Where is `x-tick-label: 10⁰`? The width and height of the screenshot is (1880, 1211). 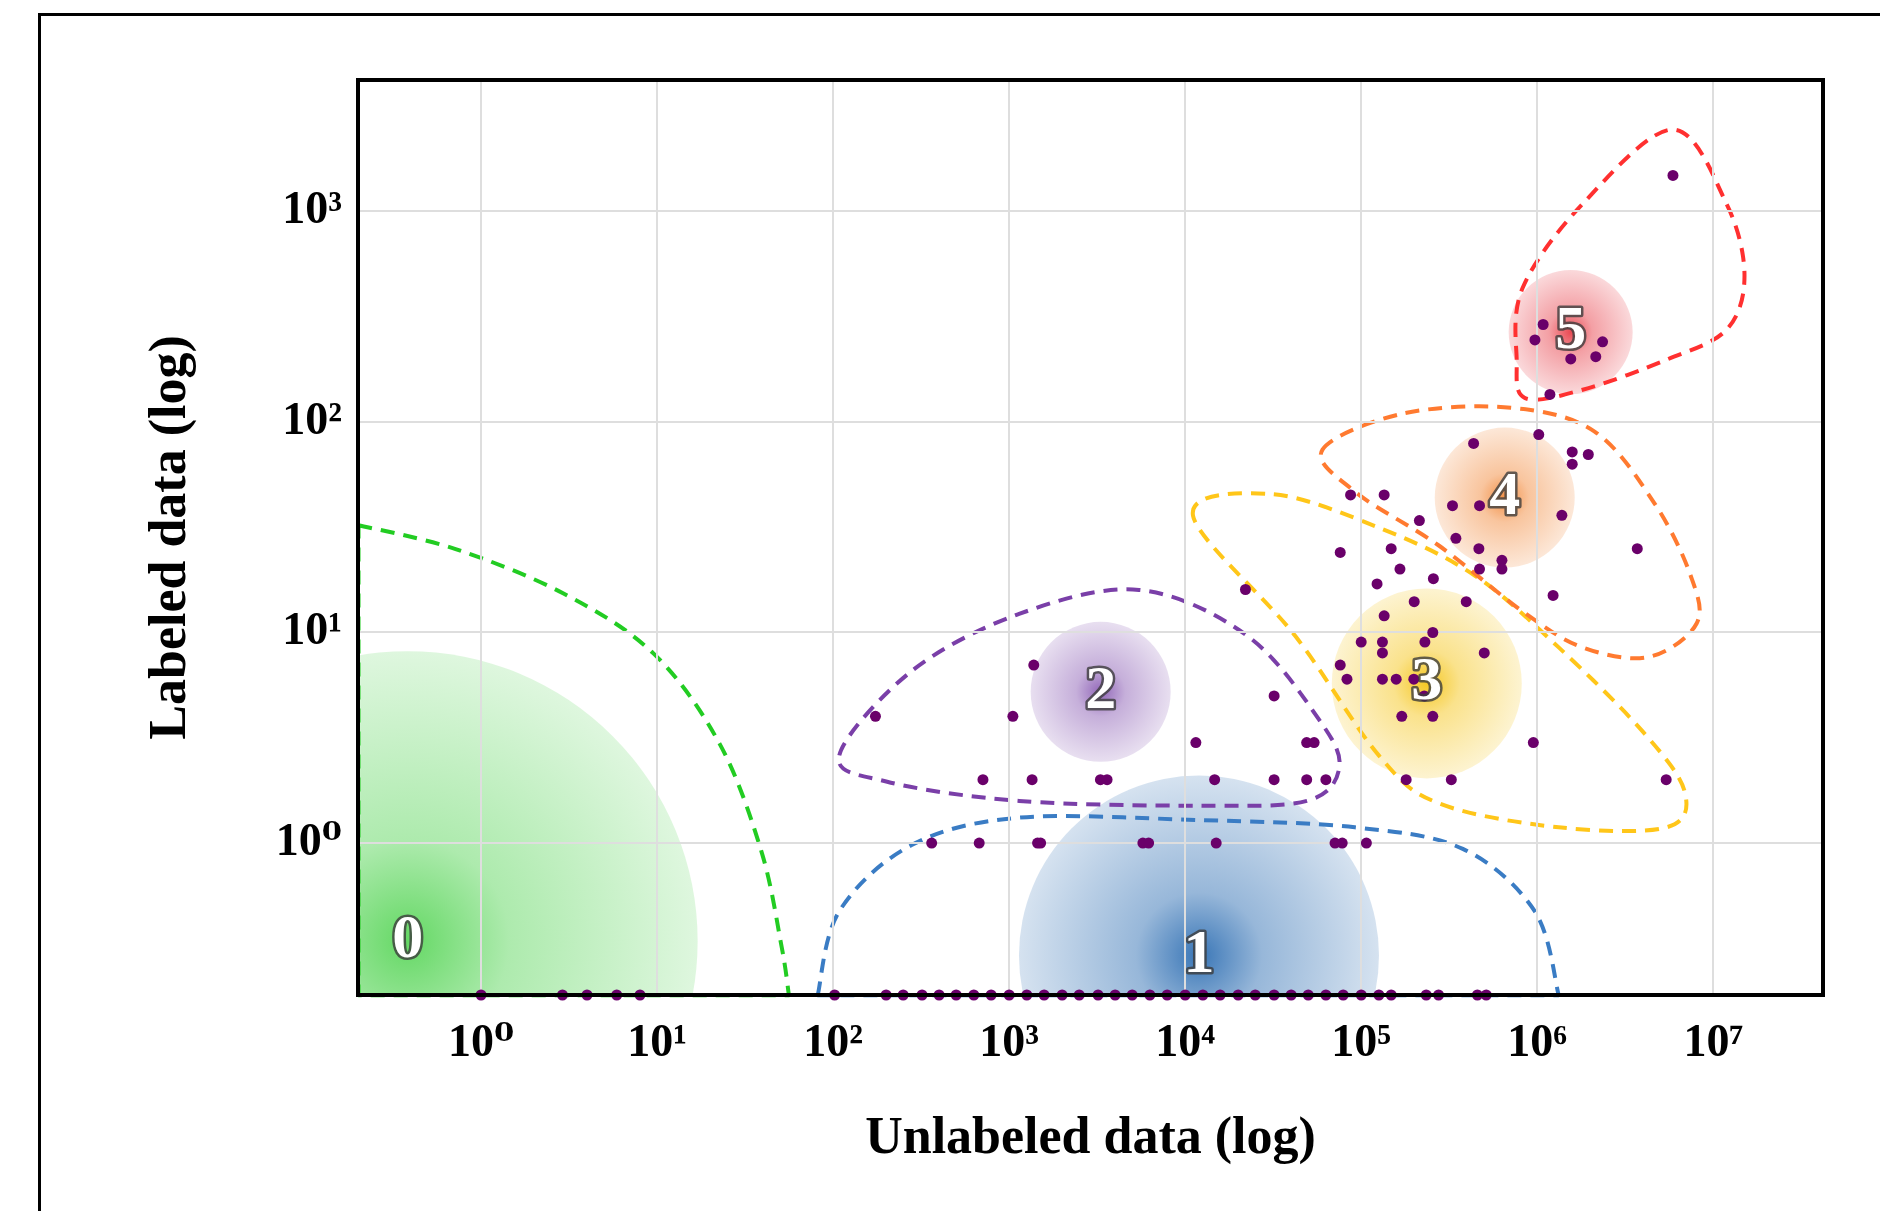 x-tick-label: 10⁰ is located at coordinates (481, 1041).